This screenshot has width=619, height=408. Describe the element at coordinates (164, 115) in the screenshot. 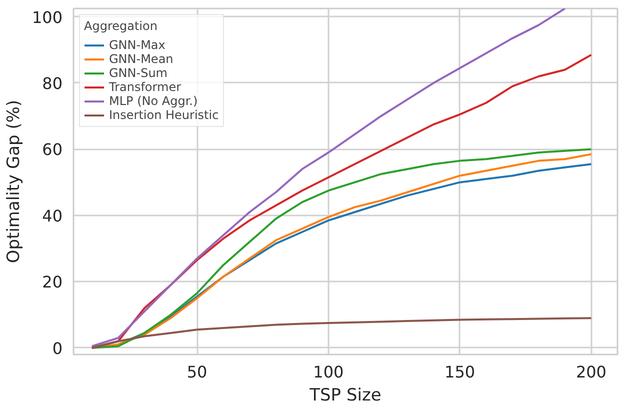

I see `legend-label: Insertion Heuristic` at that location.